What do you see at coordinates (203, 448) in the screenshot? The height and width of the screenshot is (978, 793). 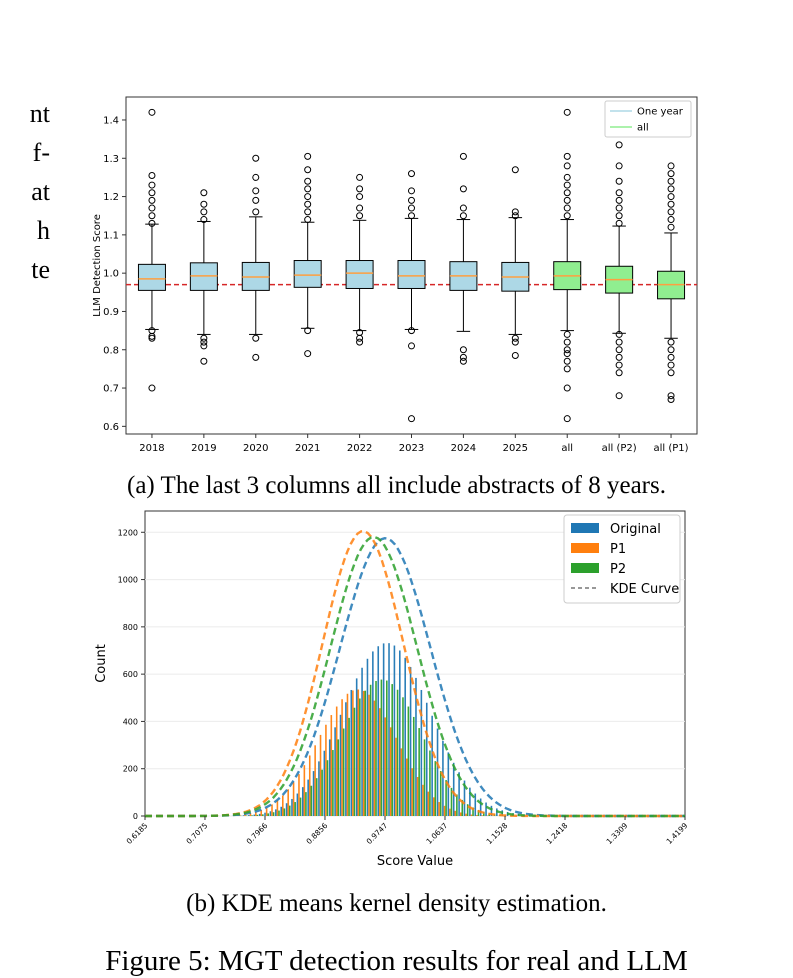 I see `x-tick-label: 2019` at bounding box center [203, 448].